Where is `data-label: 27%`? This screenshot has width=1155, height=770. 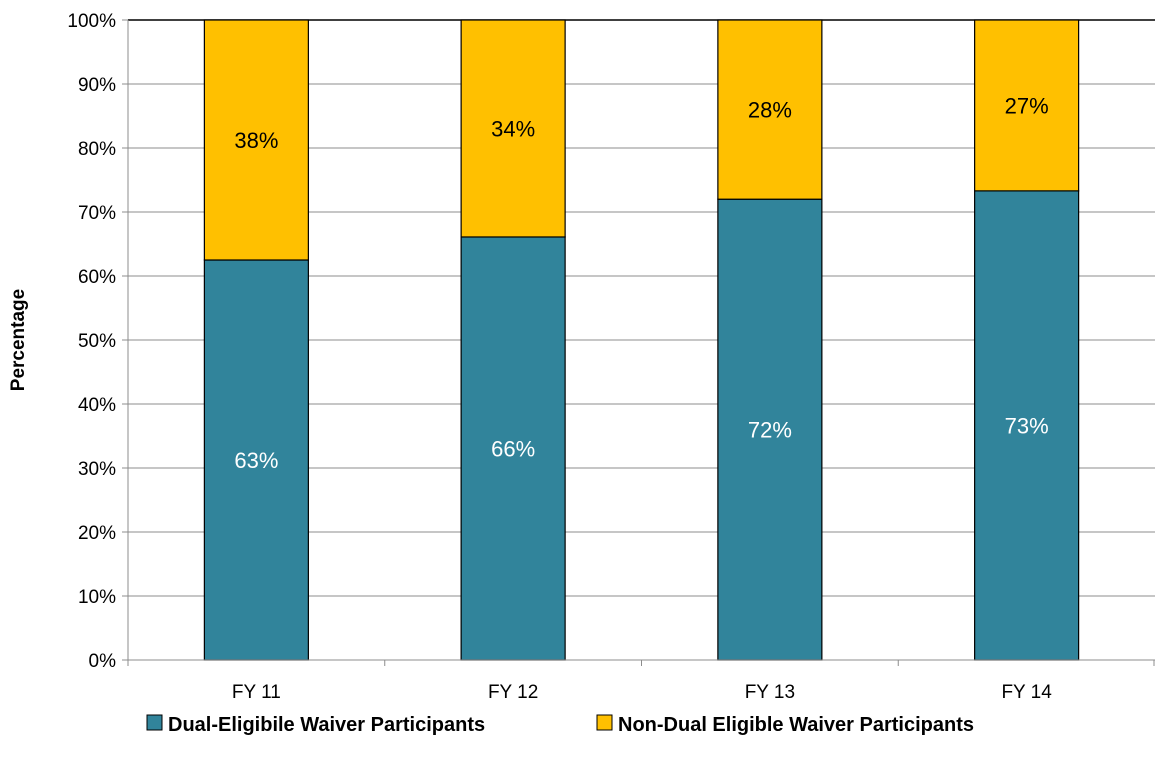
data-label: 27% is located at coordinates (1027, 105).